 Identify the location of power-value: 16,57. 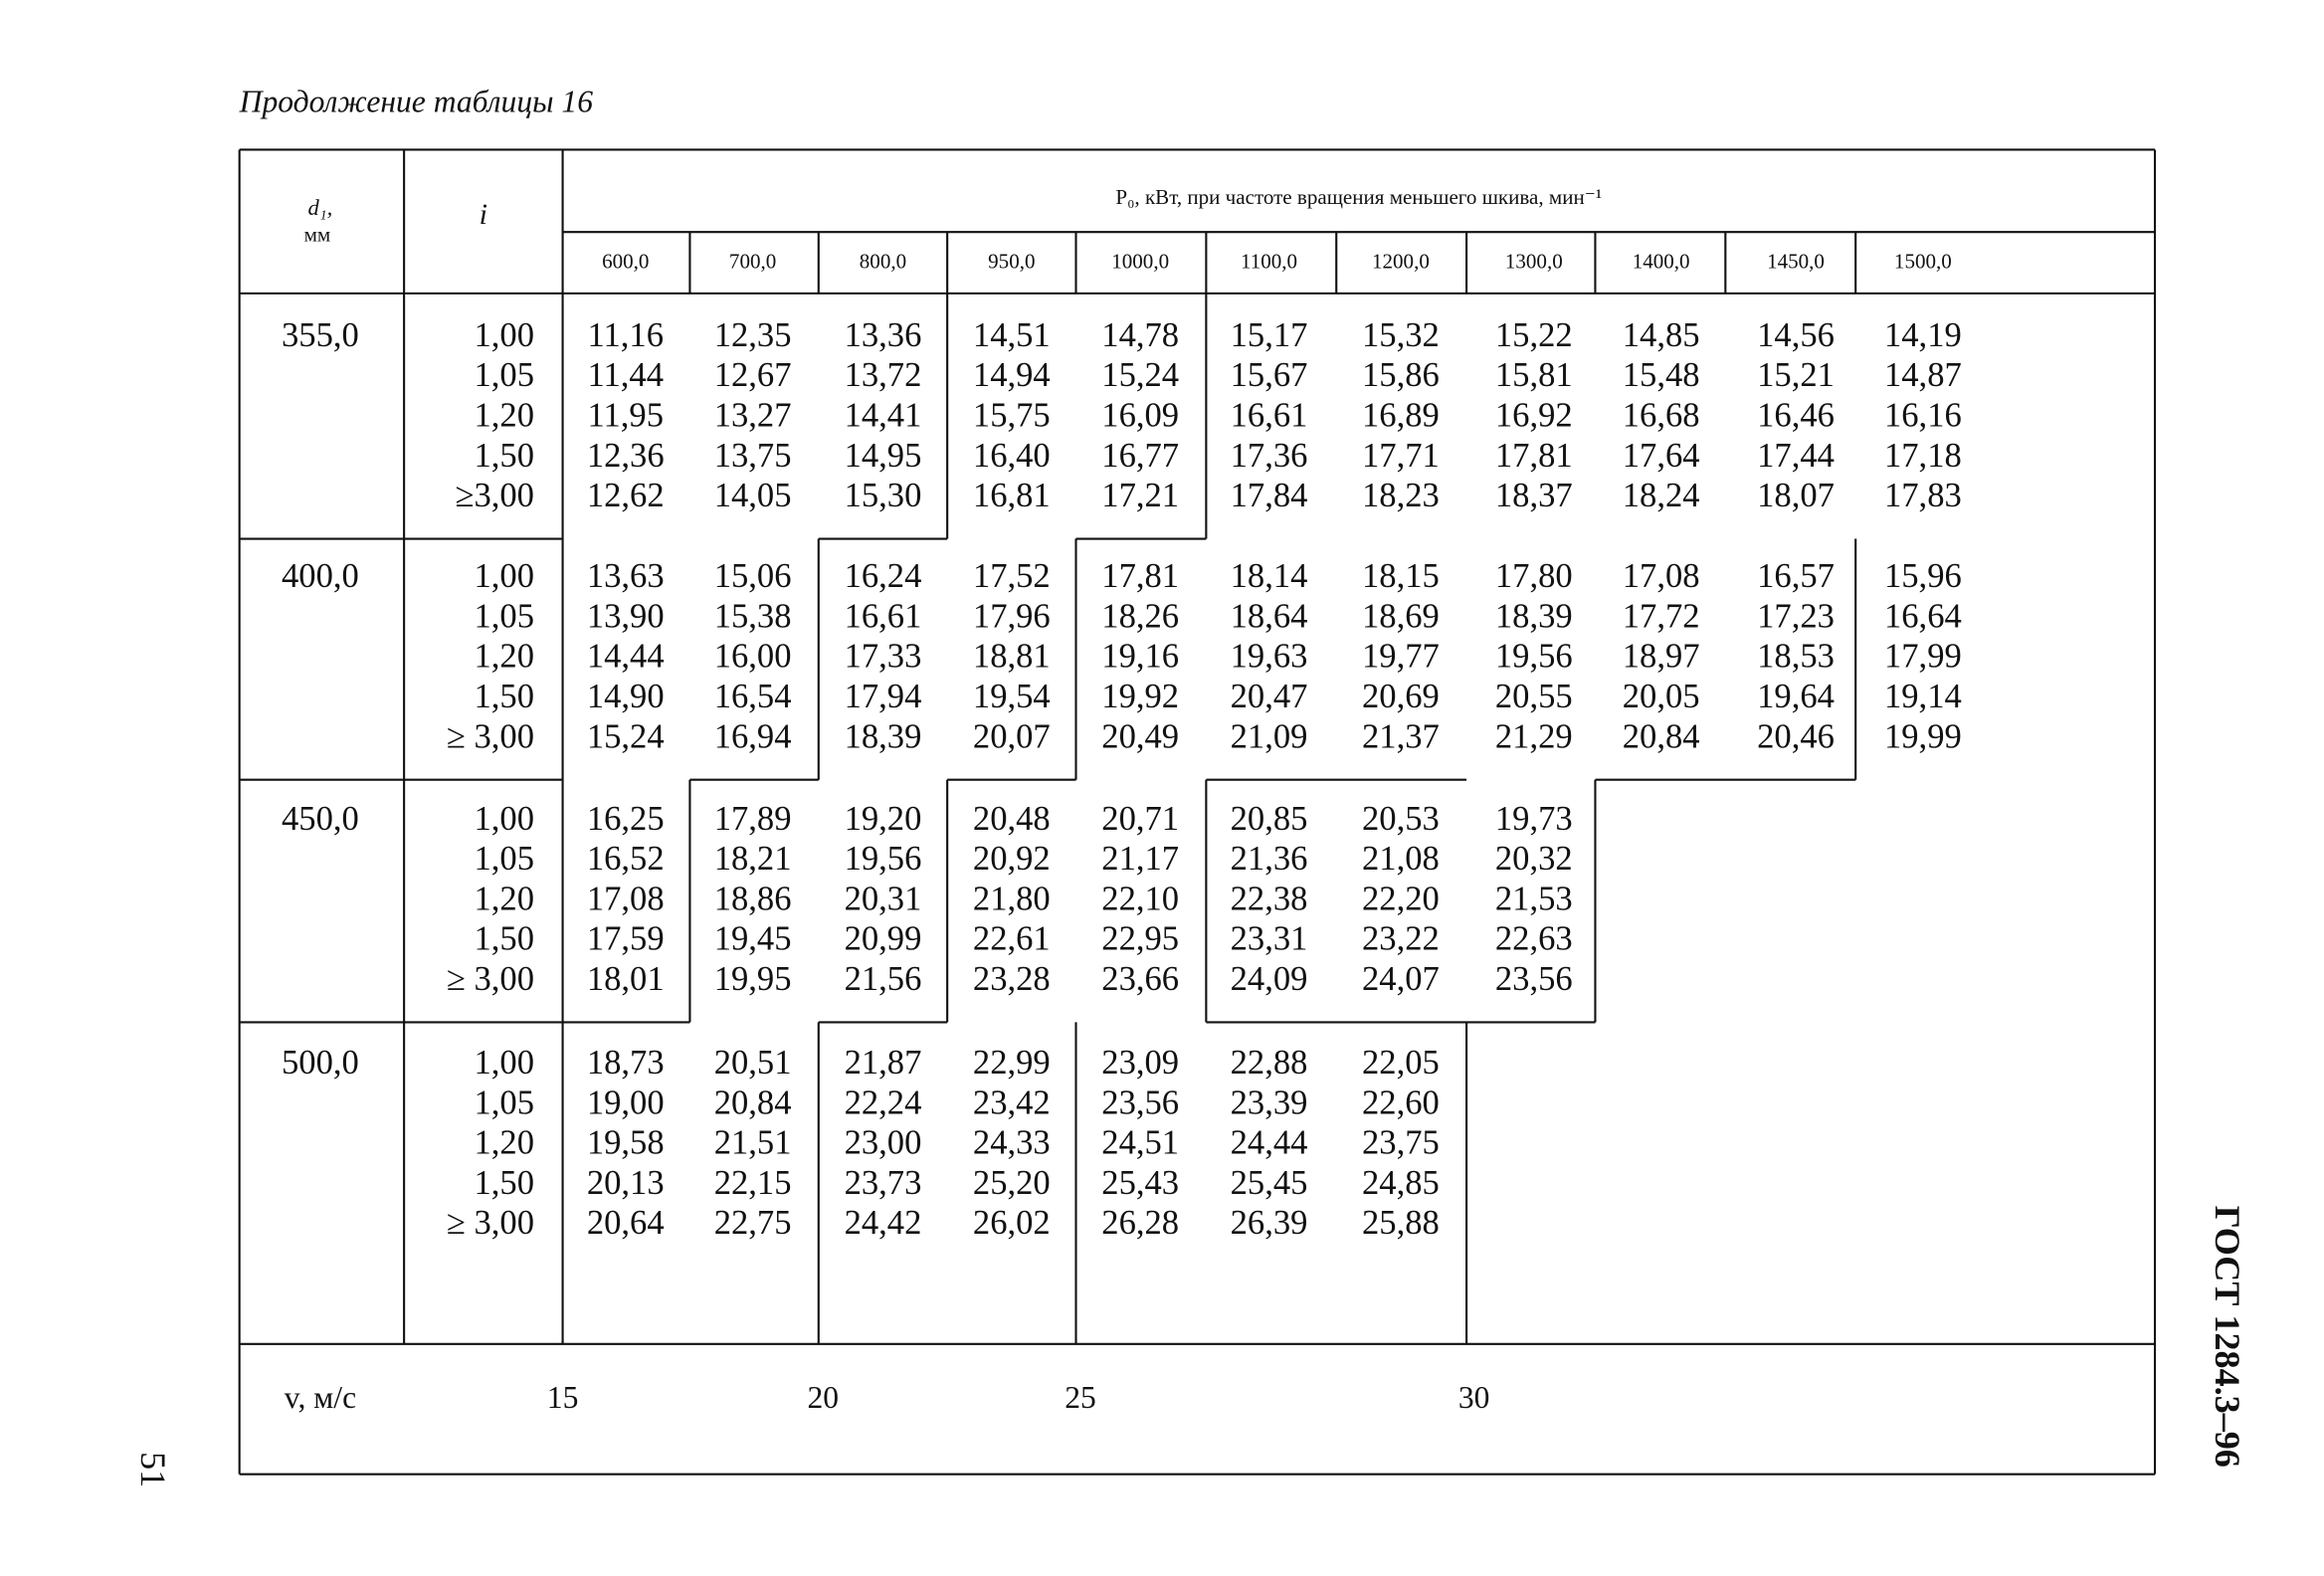
(1796, 576).